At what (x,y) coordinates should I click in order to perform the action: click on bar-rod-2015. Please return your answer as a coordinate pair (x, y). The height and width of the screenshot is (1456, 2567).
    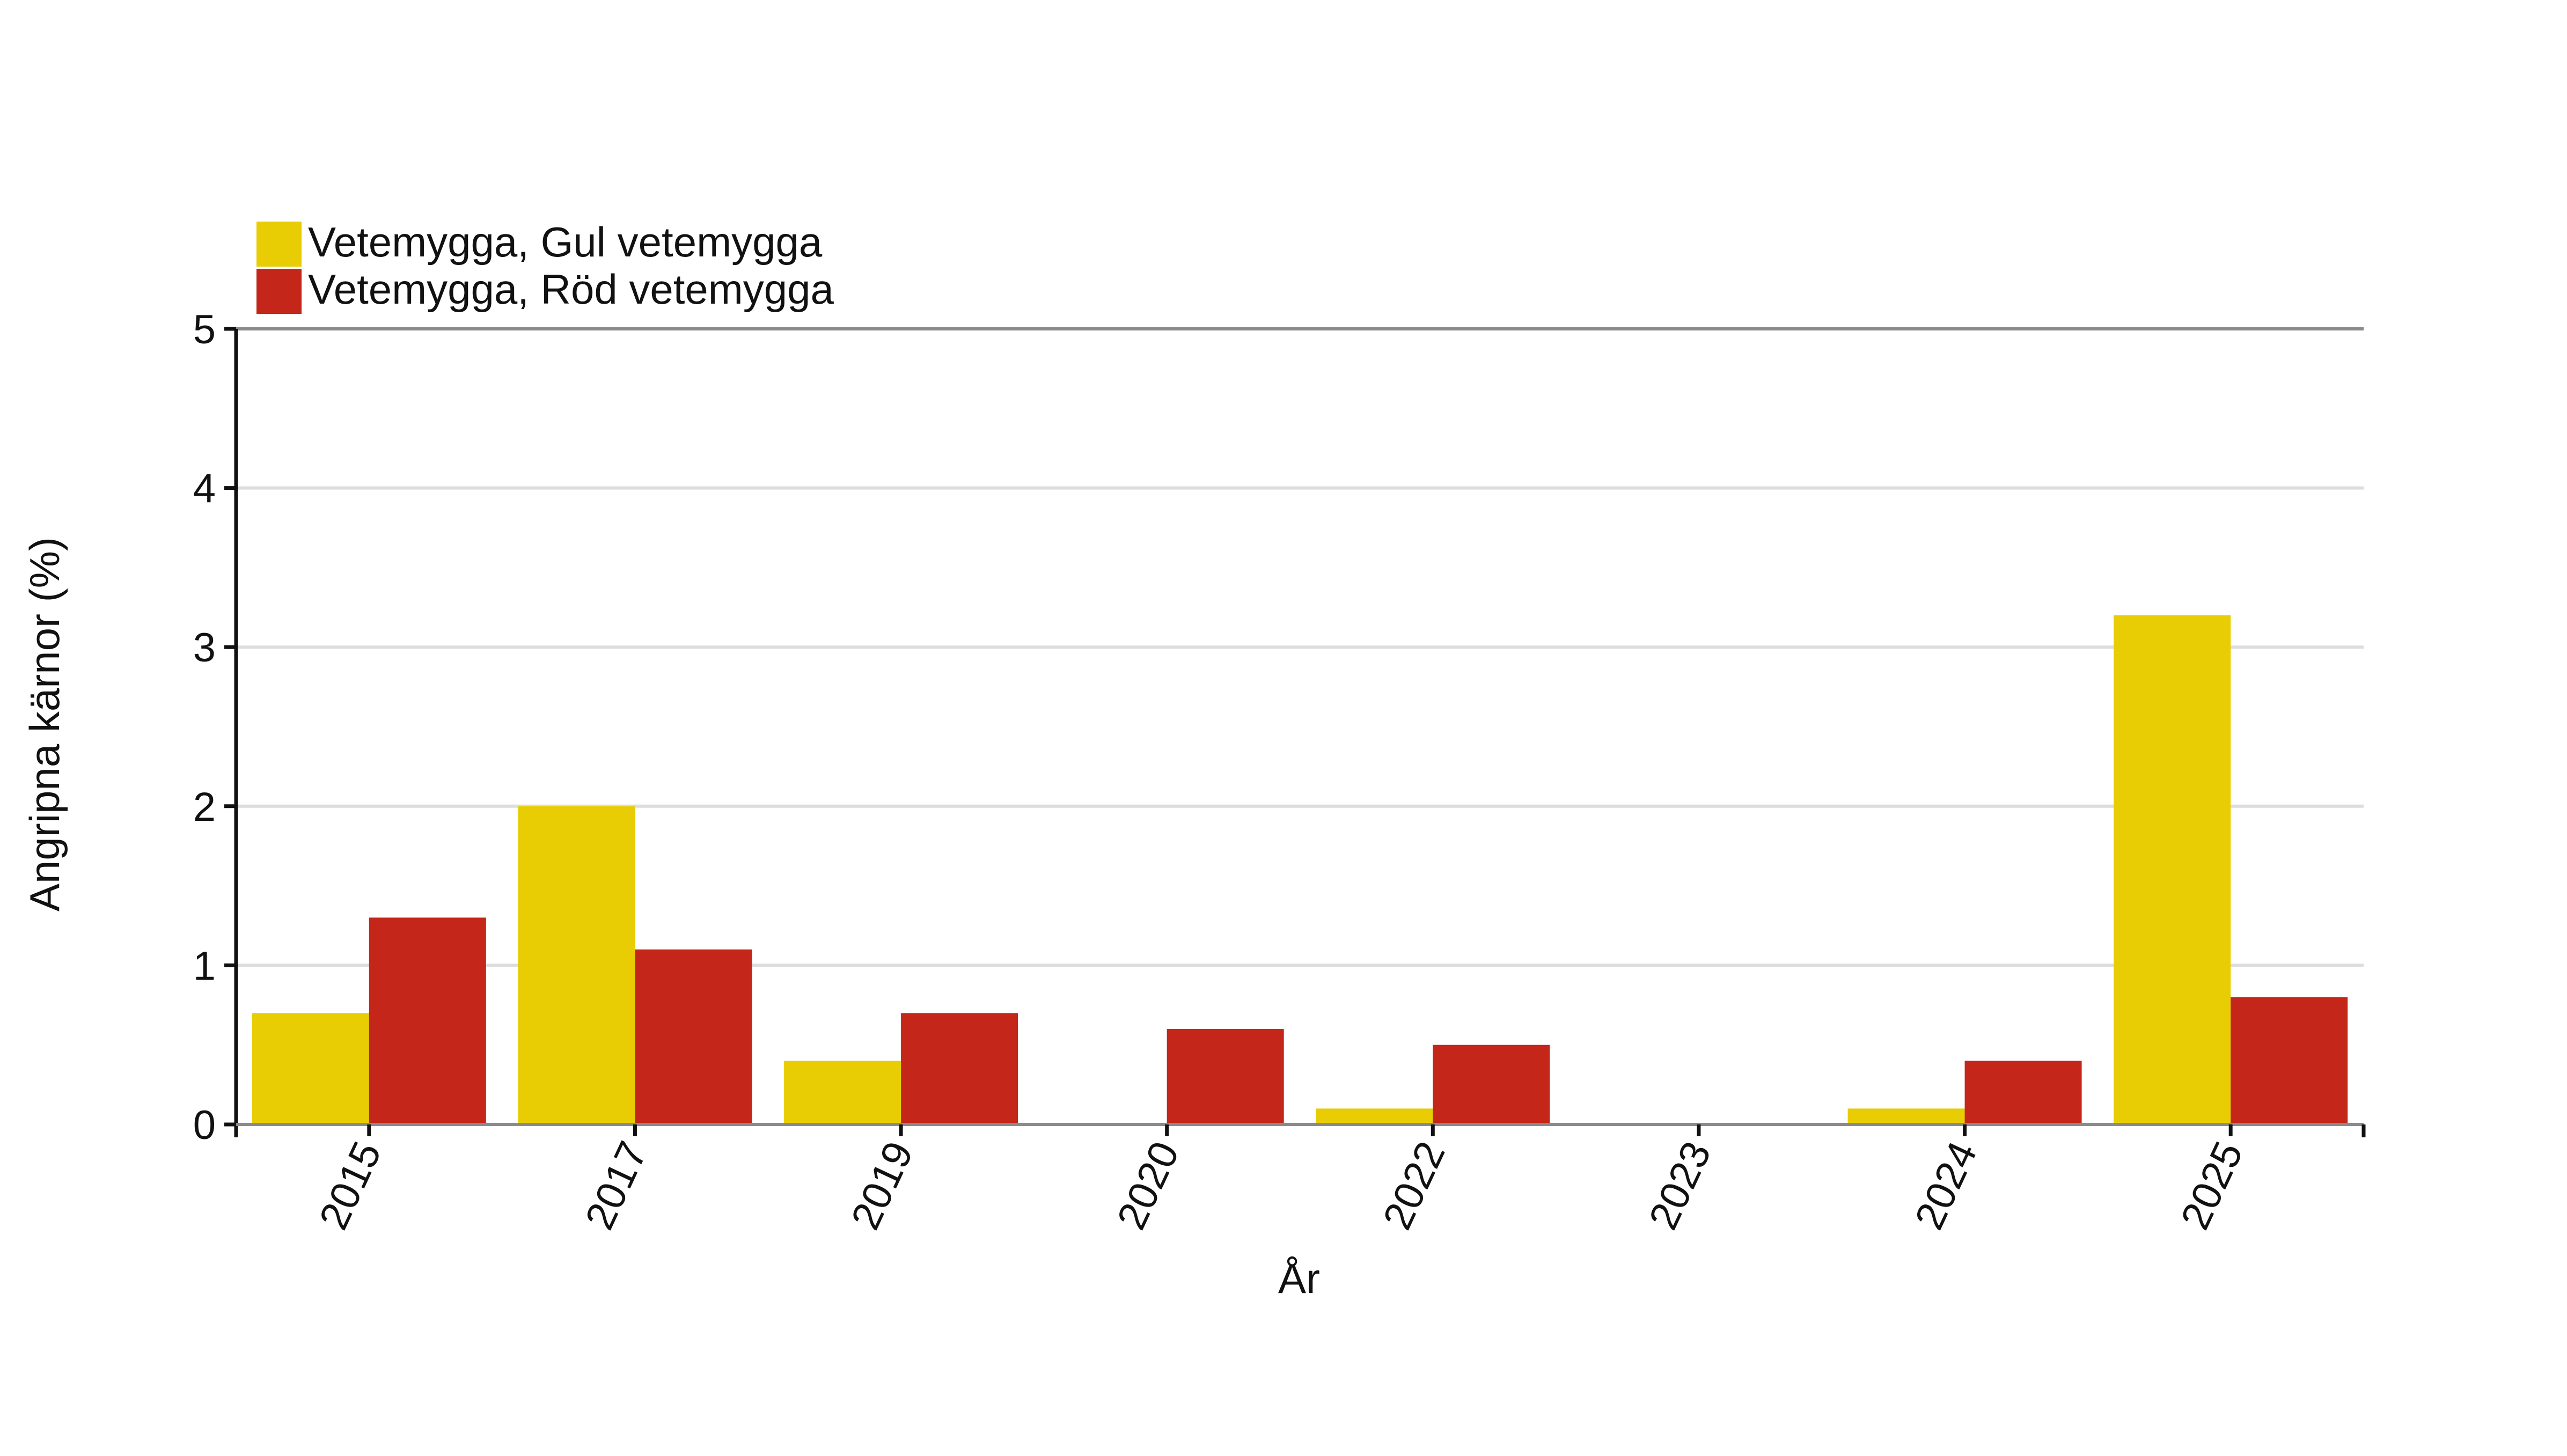
    Looking at the image, I should click on (427, 1020).